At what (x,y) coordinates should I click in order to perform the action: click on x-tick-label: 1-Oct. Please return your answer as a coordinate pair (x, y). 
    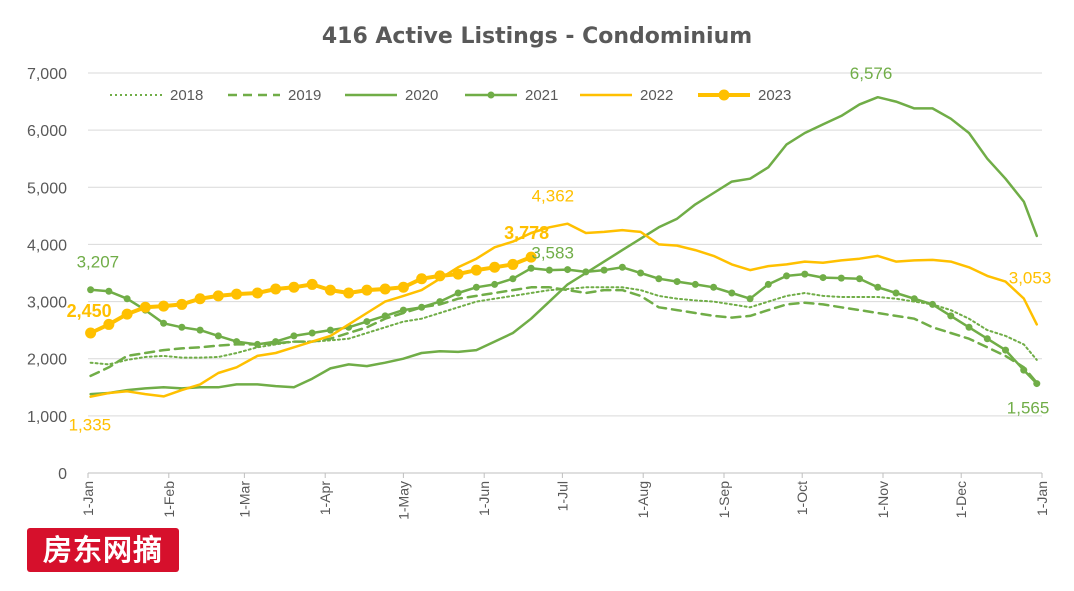
    Looking at the image, I should click on (802, 498).